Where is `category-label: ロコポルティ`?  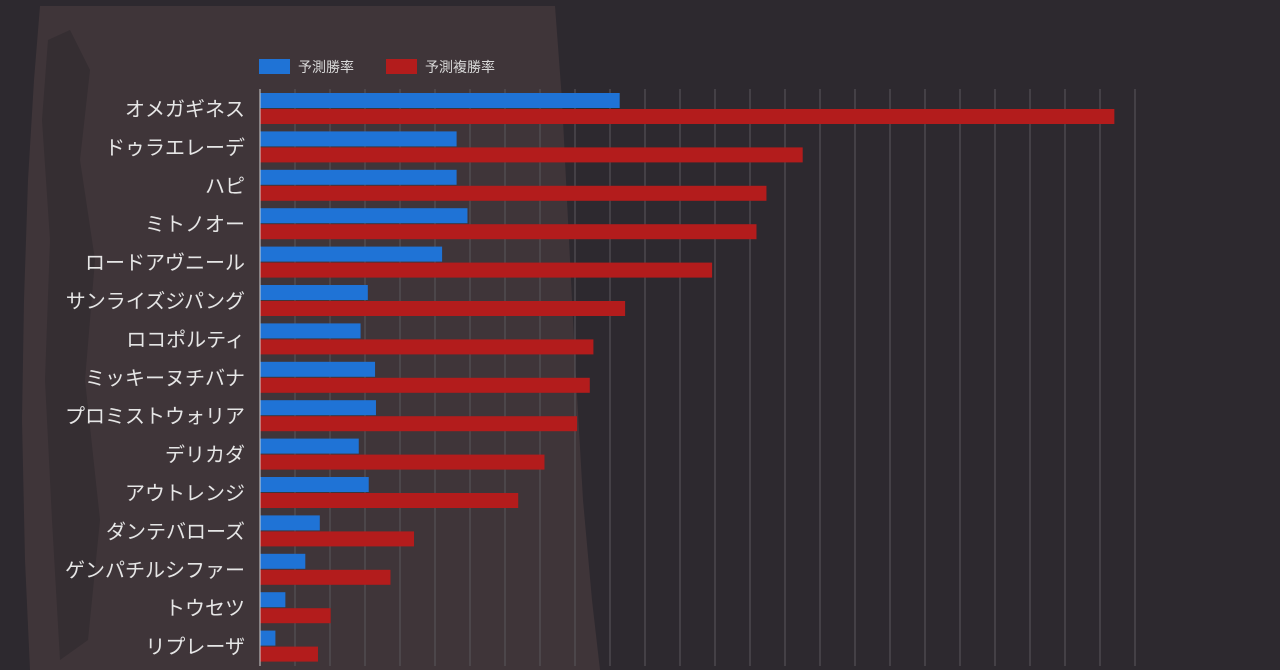 category-label: ロコポルティ is located at coordinates (185, 339).